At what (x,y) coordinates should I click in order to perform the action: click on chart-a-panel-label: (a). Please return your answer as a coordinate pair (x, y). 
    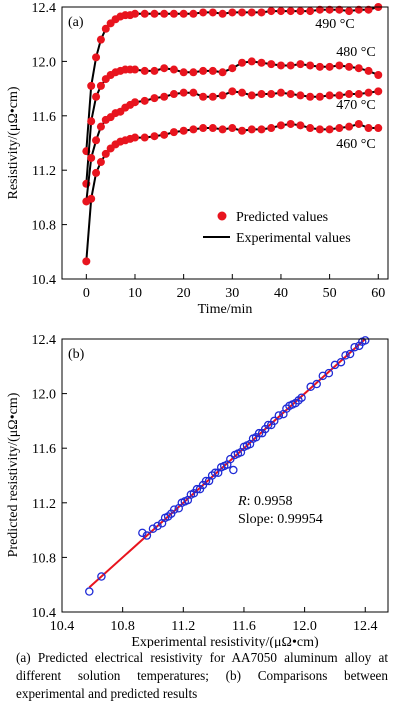
    Looking at the image, I should click on (76, 22).